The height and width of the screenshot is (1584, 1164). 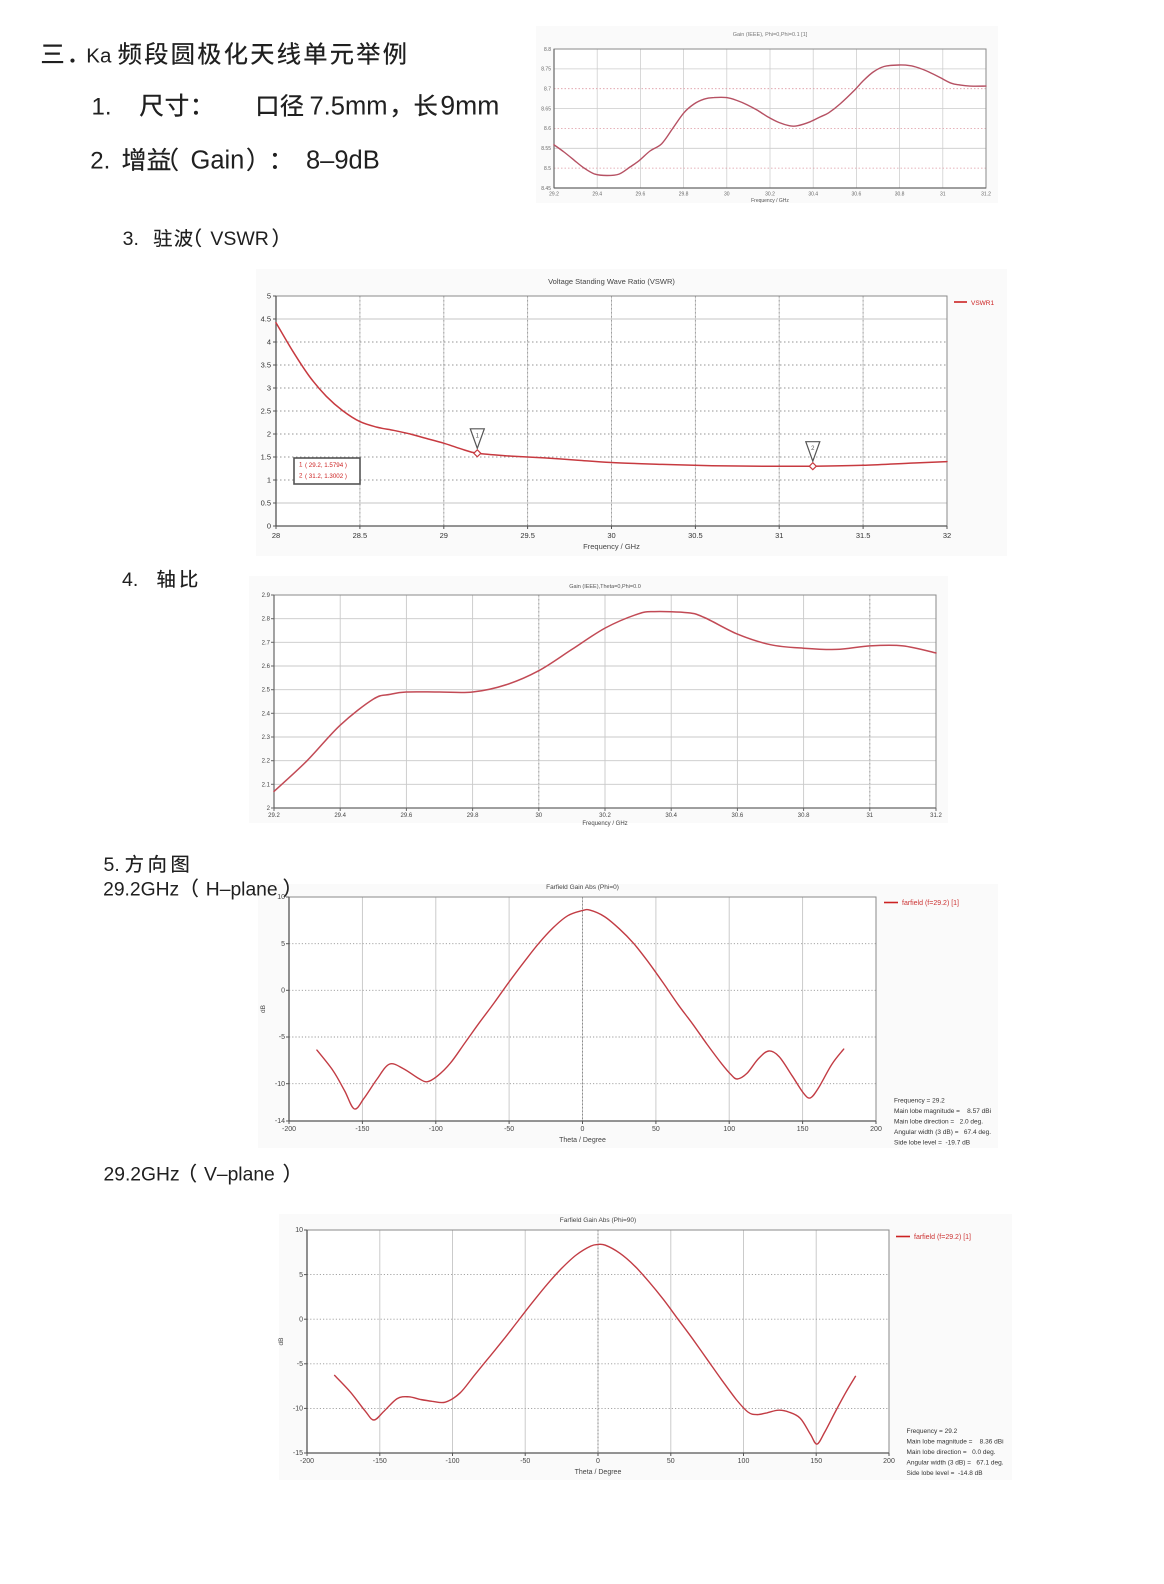 What do you see at coordinates (360, 535) in the screenshot?
I see `svg-text: 28.5` at bounding box center [360, 535].